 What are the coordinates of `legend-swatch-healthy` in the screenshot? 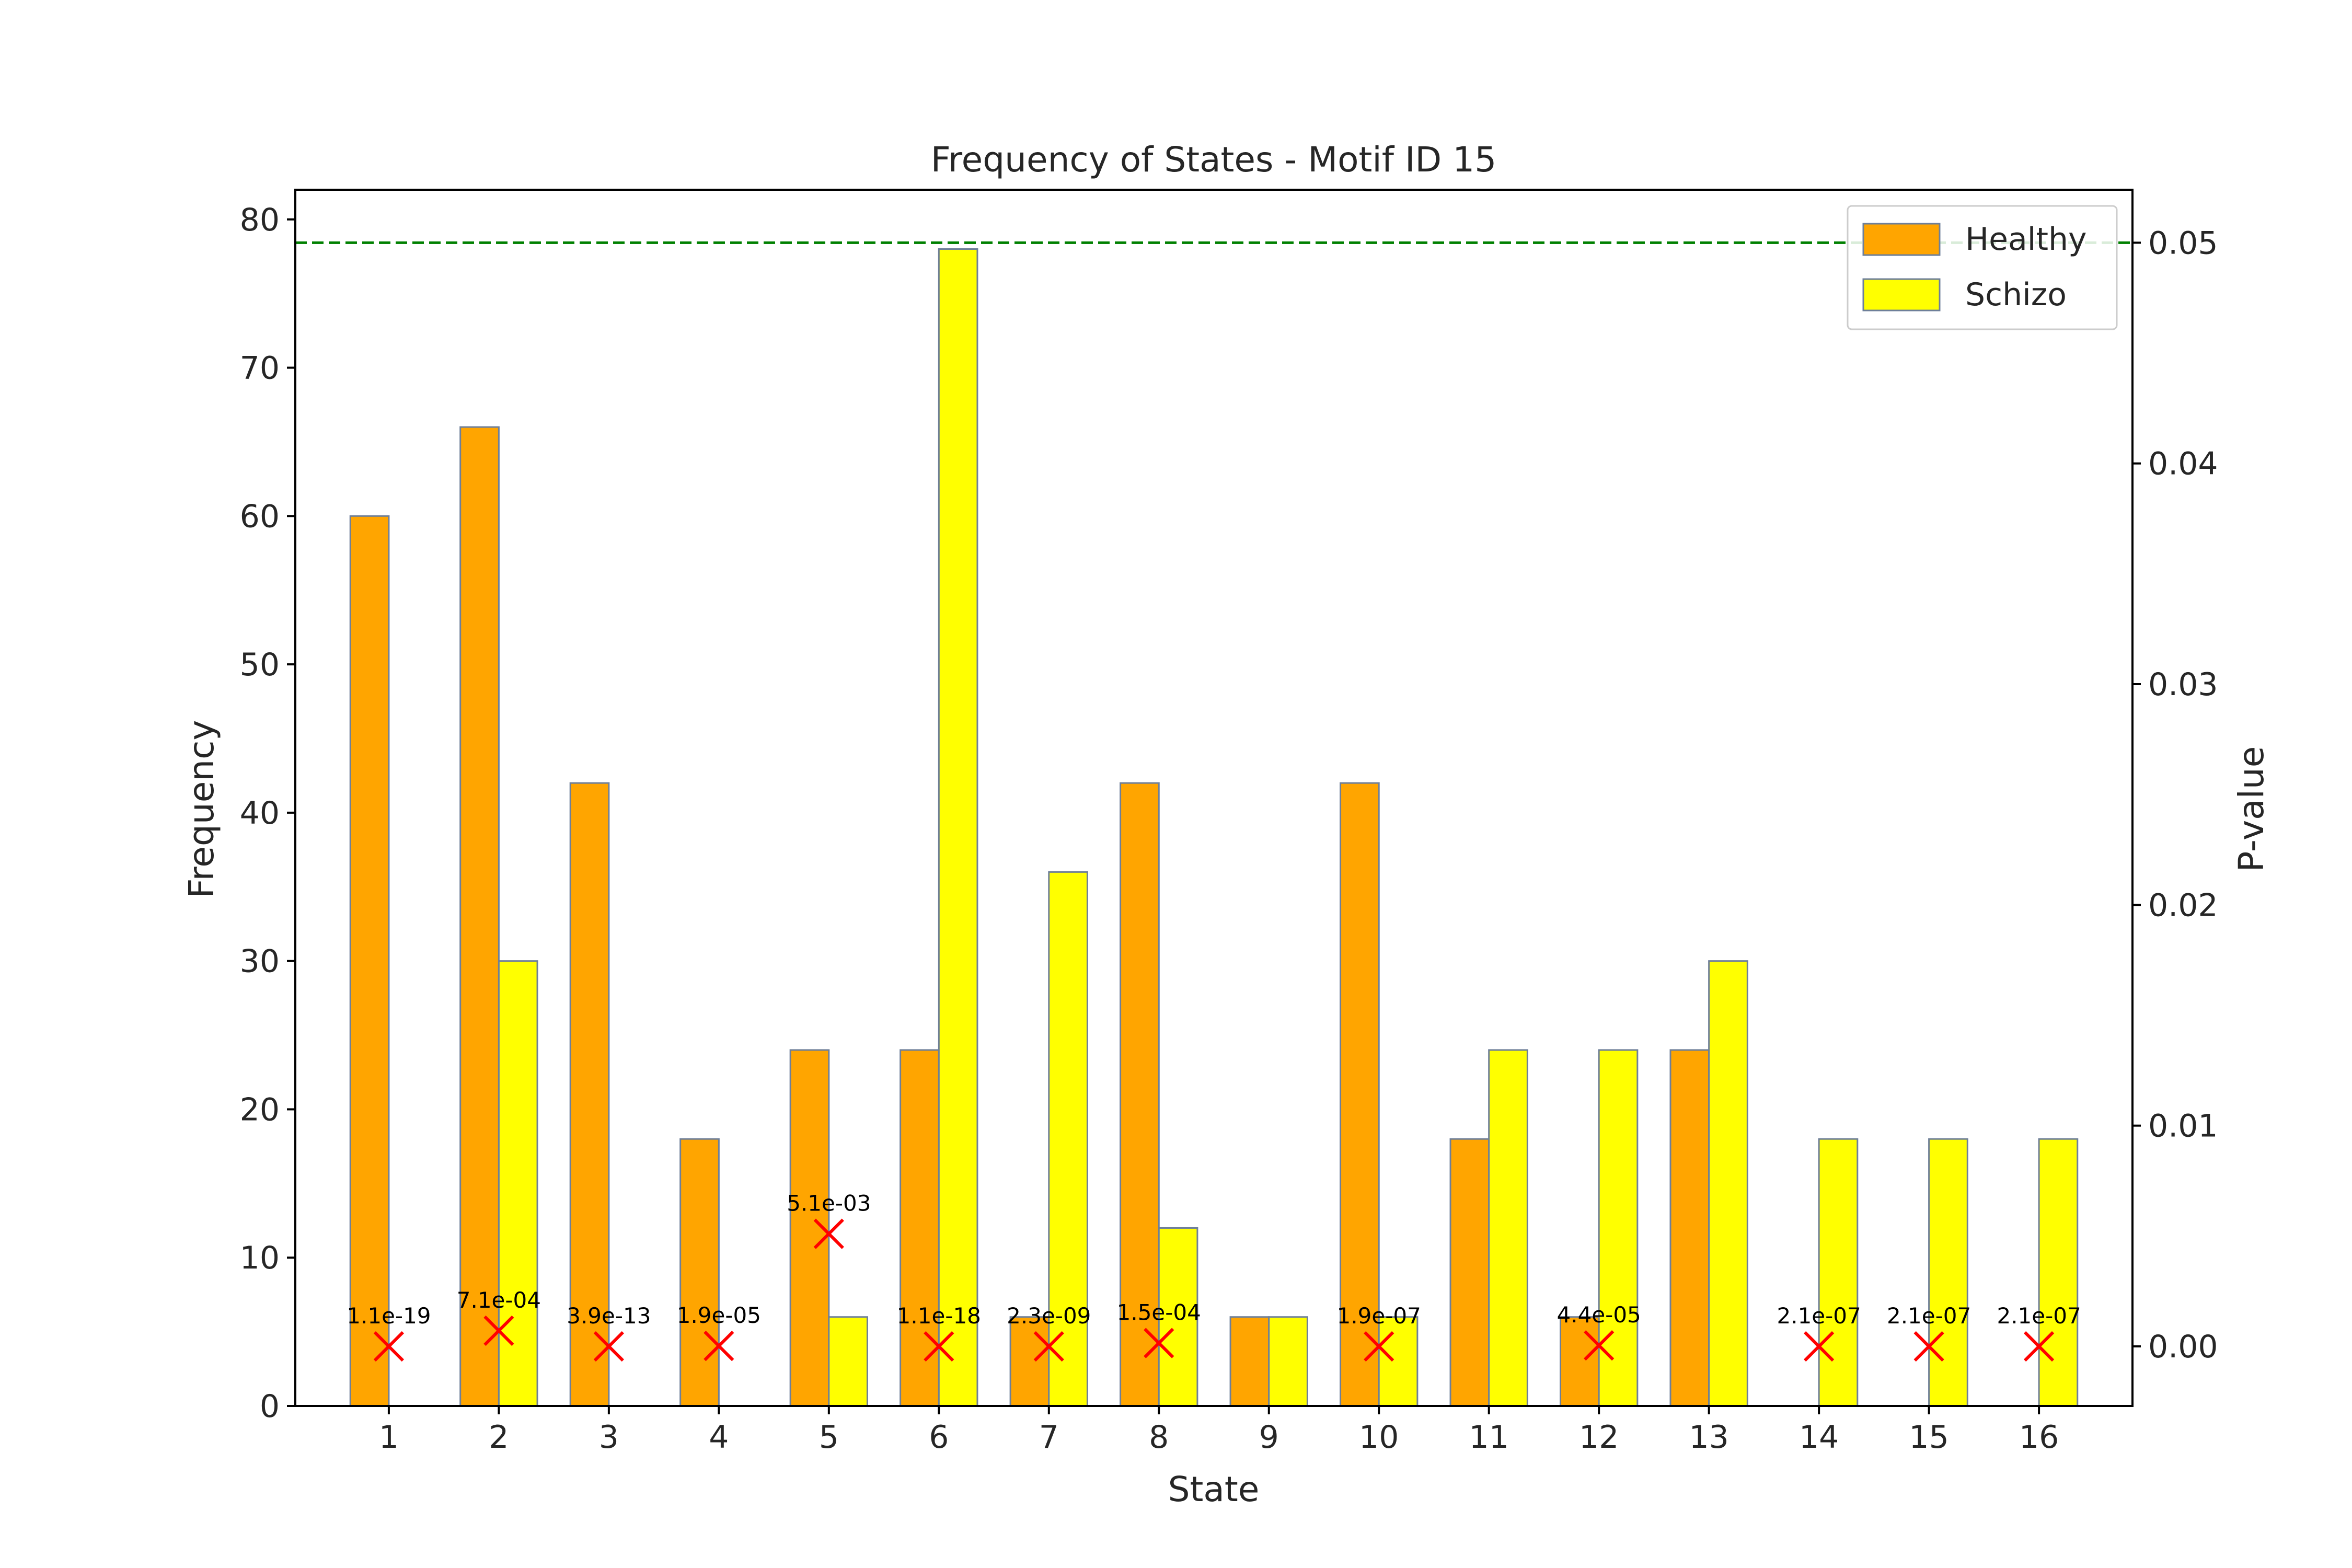 It's located at (1901, 239).